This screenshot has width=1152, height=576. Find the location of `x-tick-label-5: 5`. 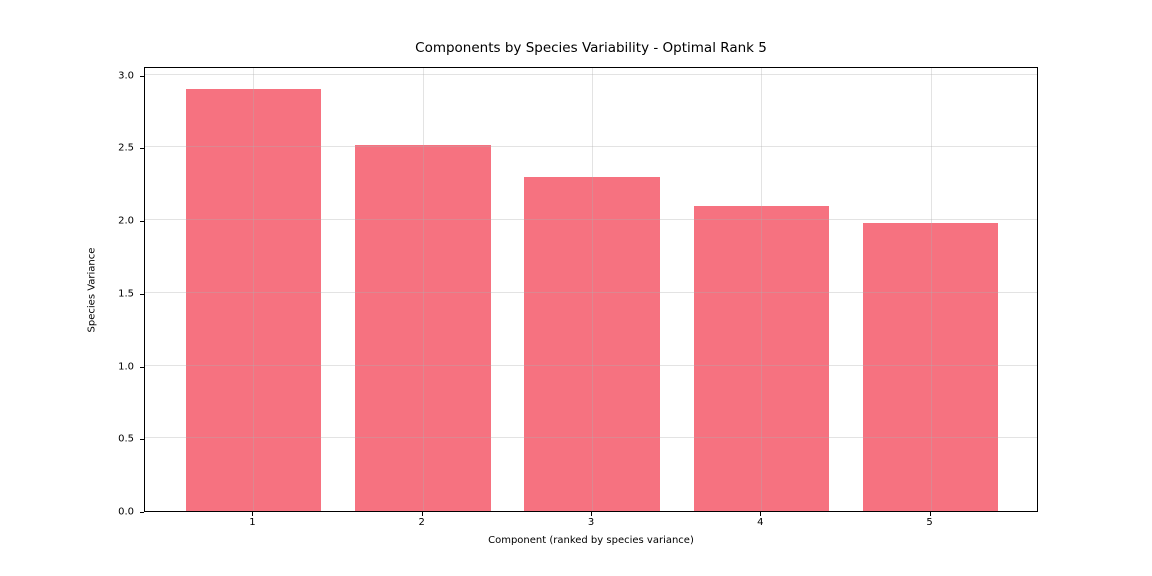

x-tick-label-5: 5 is located at coordinates (929, 522).